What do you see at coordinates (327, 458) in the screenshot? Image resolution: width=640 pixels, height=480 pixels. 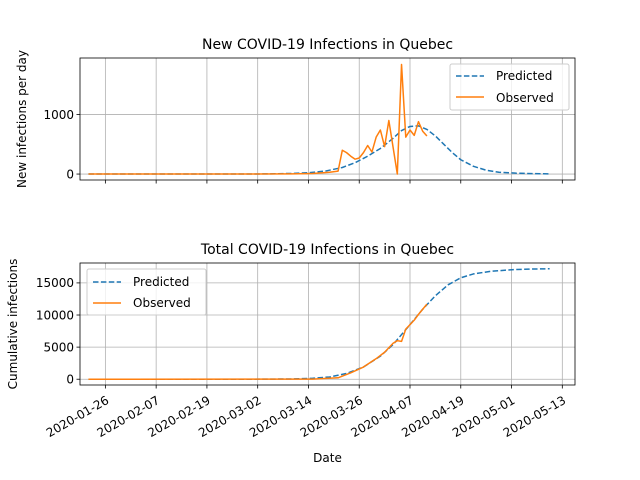 I see `x-axis-label: Date` at bounding box center [327, 458].